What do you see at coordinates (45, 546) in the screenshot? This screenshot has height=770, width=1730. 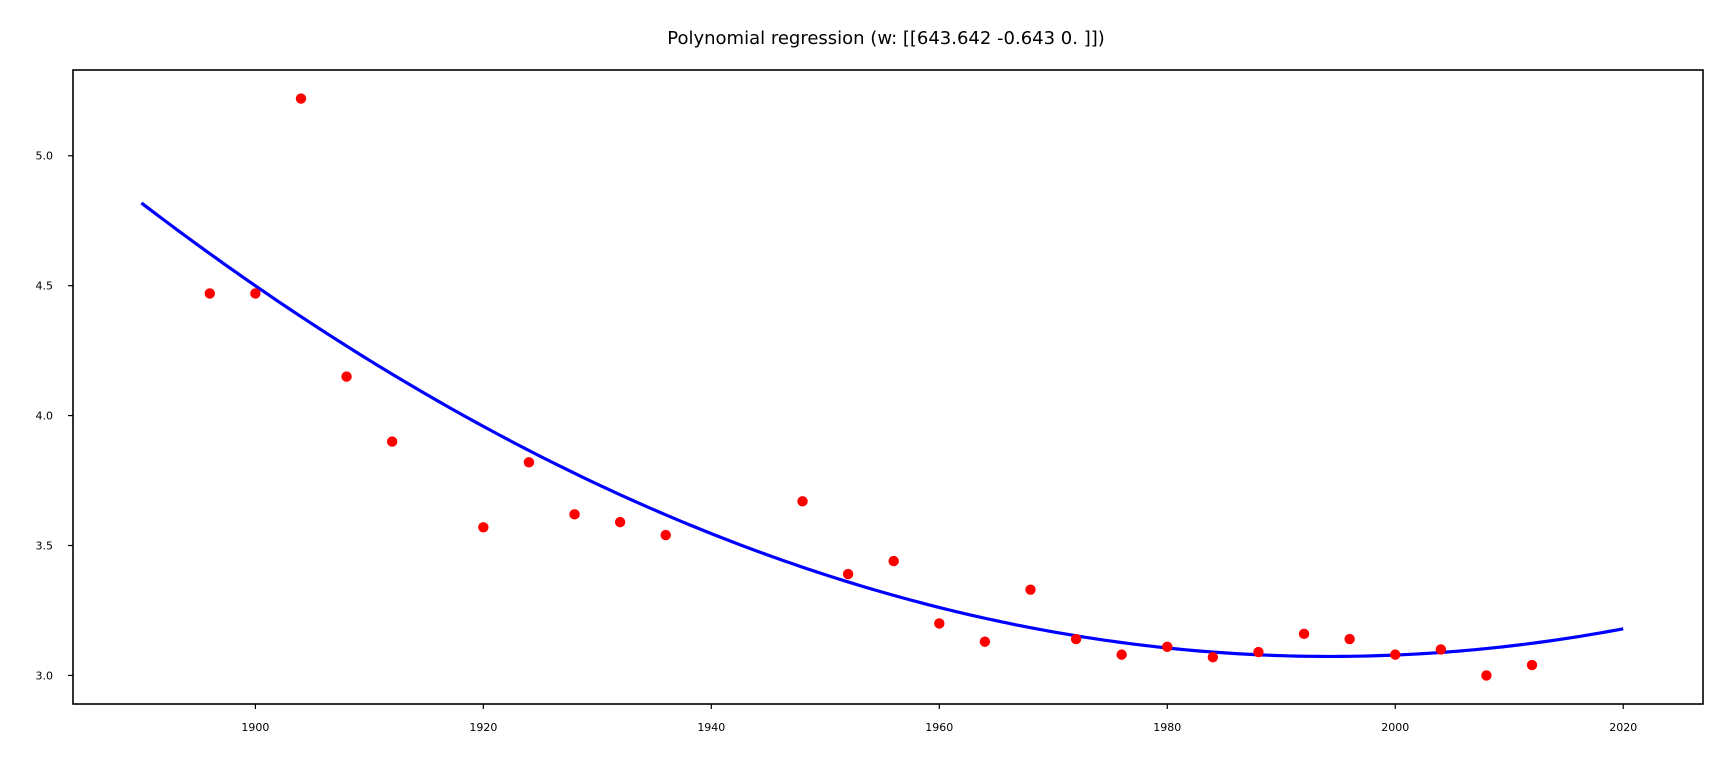 I see `y-tick-label: 3.5` at bounding box center [45, 546].